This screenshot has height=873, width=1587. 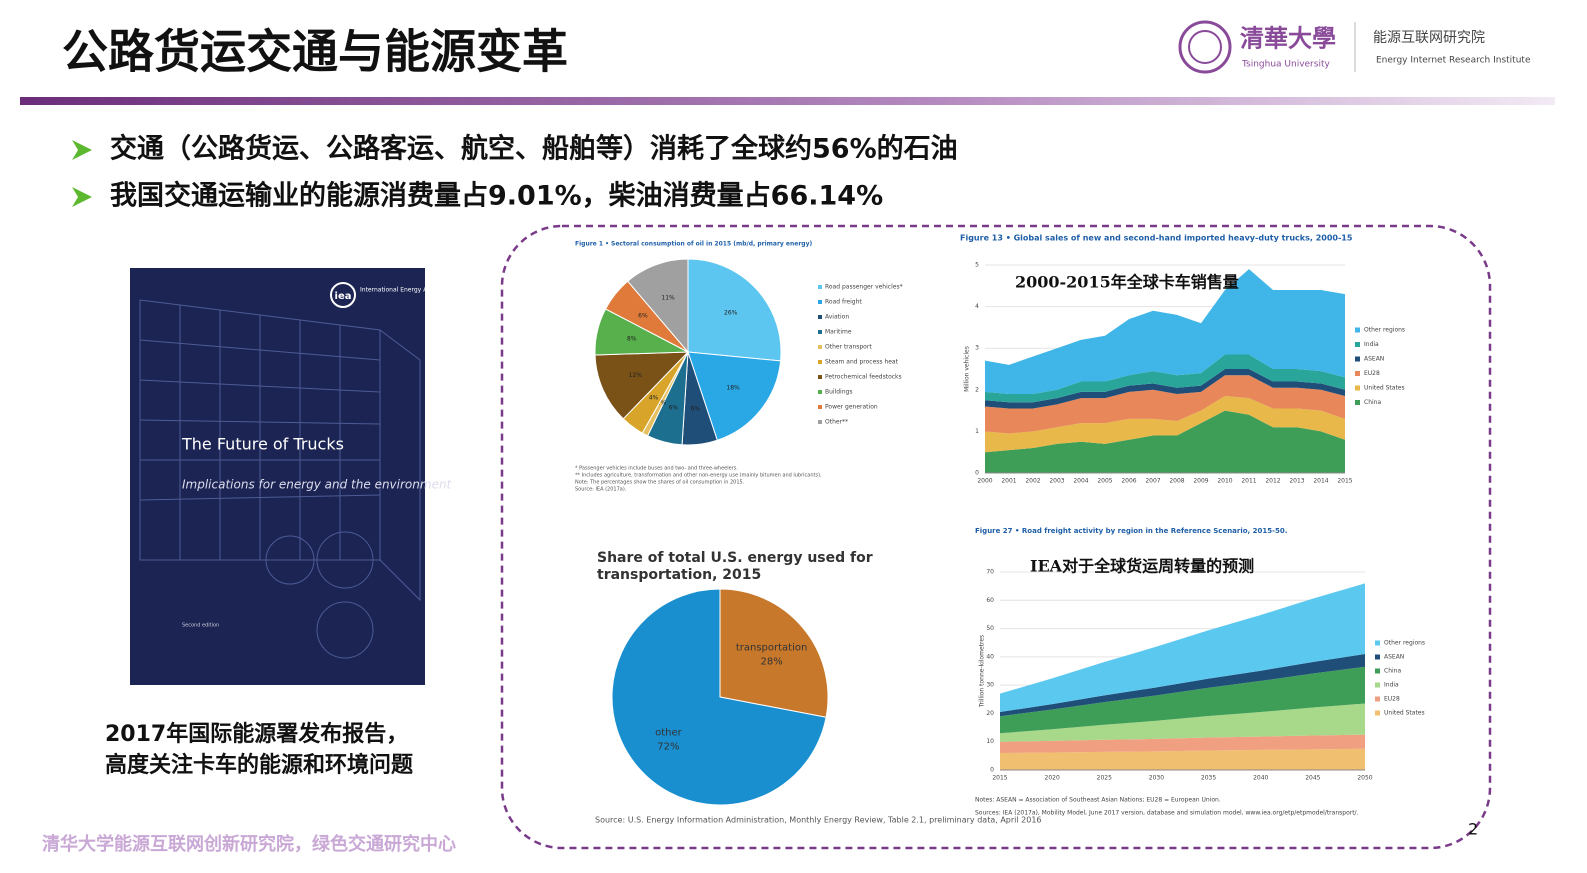 What do you see at coordinates (1392, 671) in the screenshot?
I see `legend-label: China` at bounding box center [1392, 671].